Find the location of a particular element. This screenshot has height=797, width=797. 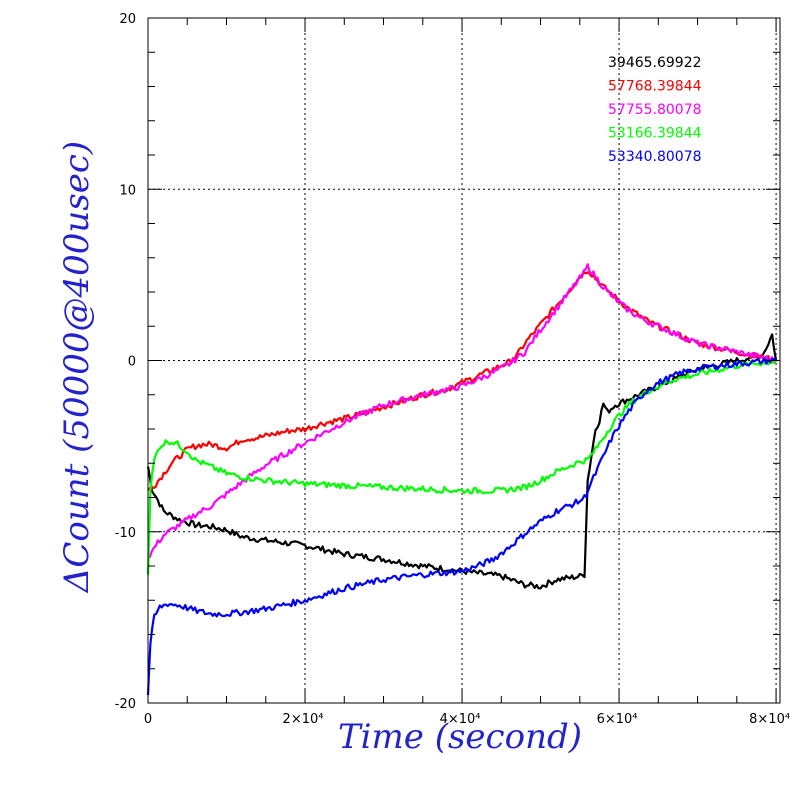

y-tick-label: -20 is located at coordinates (125, 704).